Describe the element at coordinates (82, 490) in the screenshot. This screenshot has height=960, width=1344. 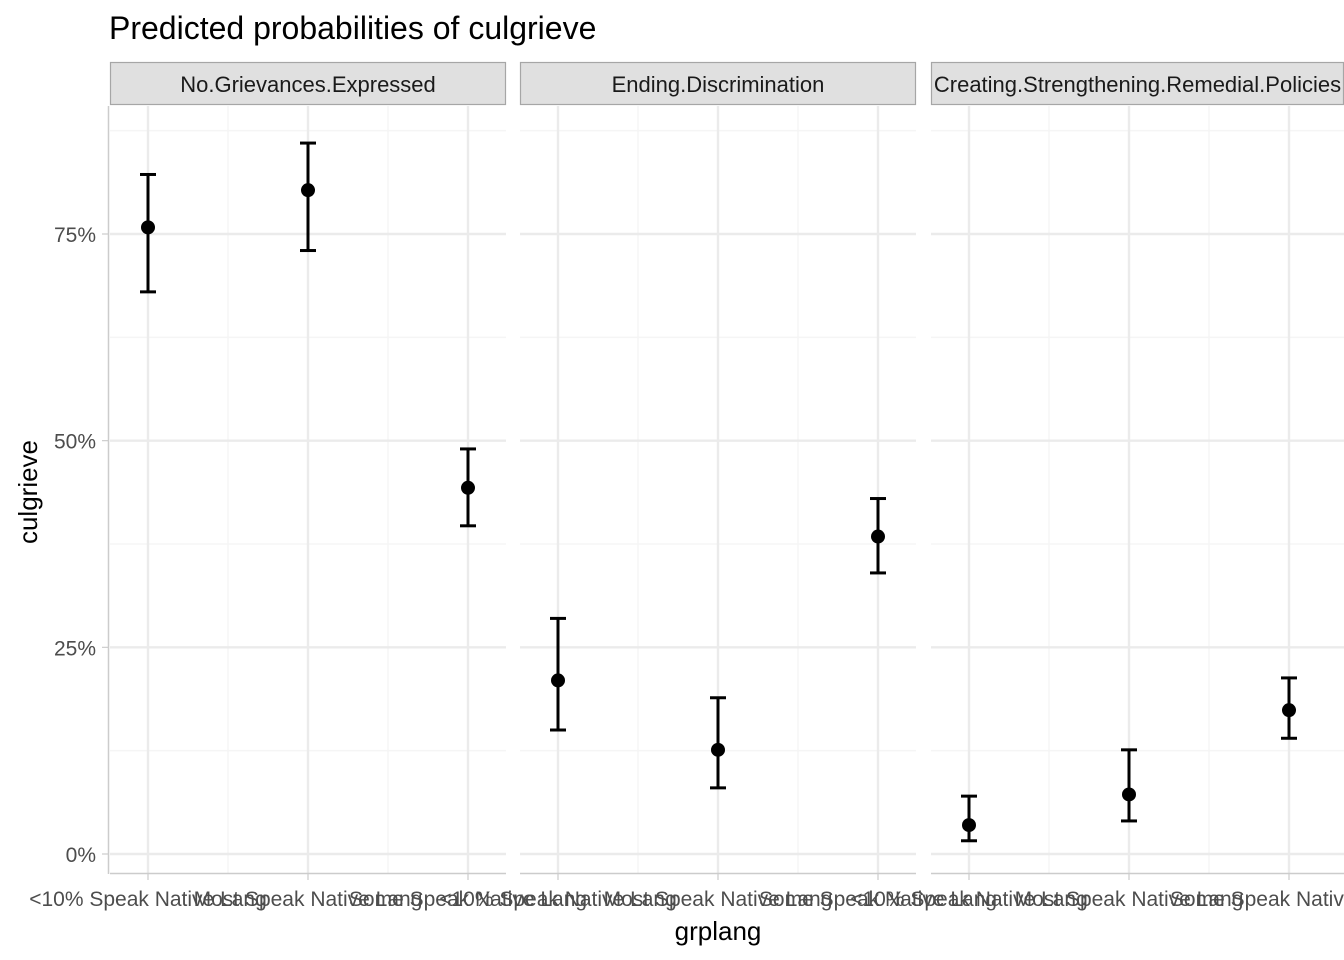
I see `y-axis: 0% 25% 50% 75%` at that location.